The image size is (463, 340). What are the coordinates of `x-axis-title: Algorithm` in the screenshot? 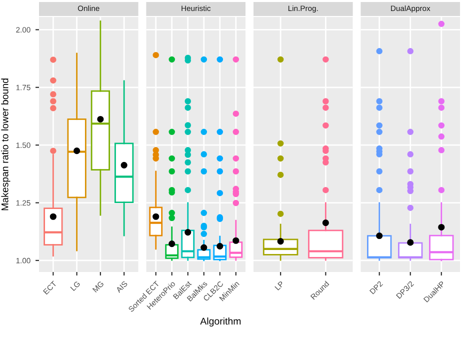 It's located at (220, 322).